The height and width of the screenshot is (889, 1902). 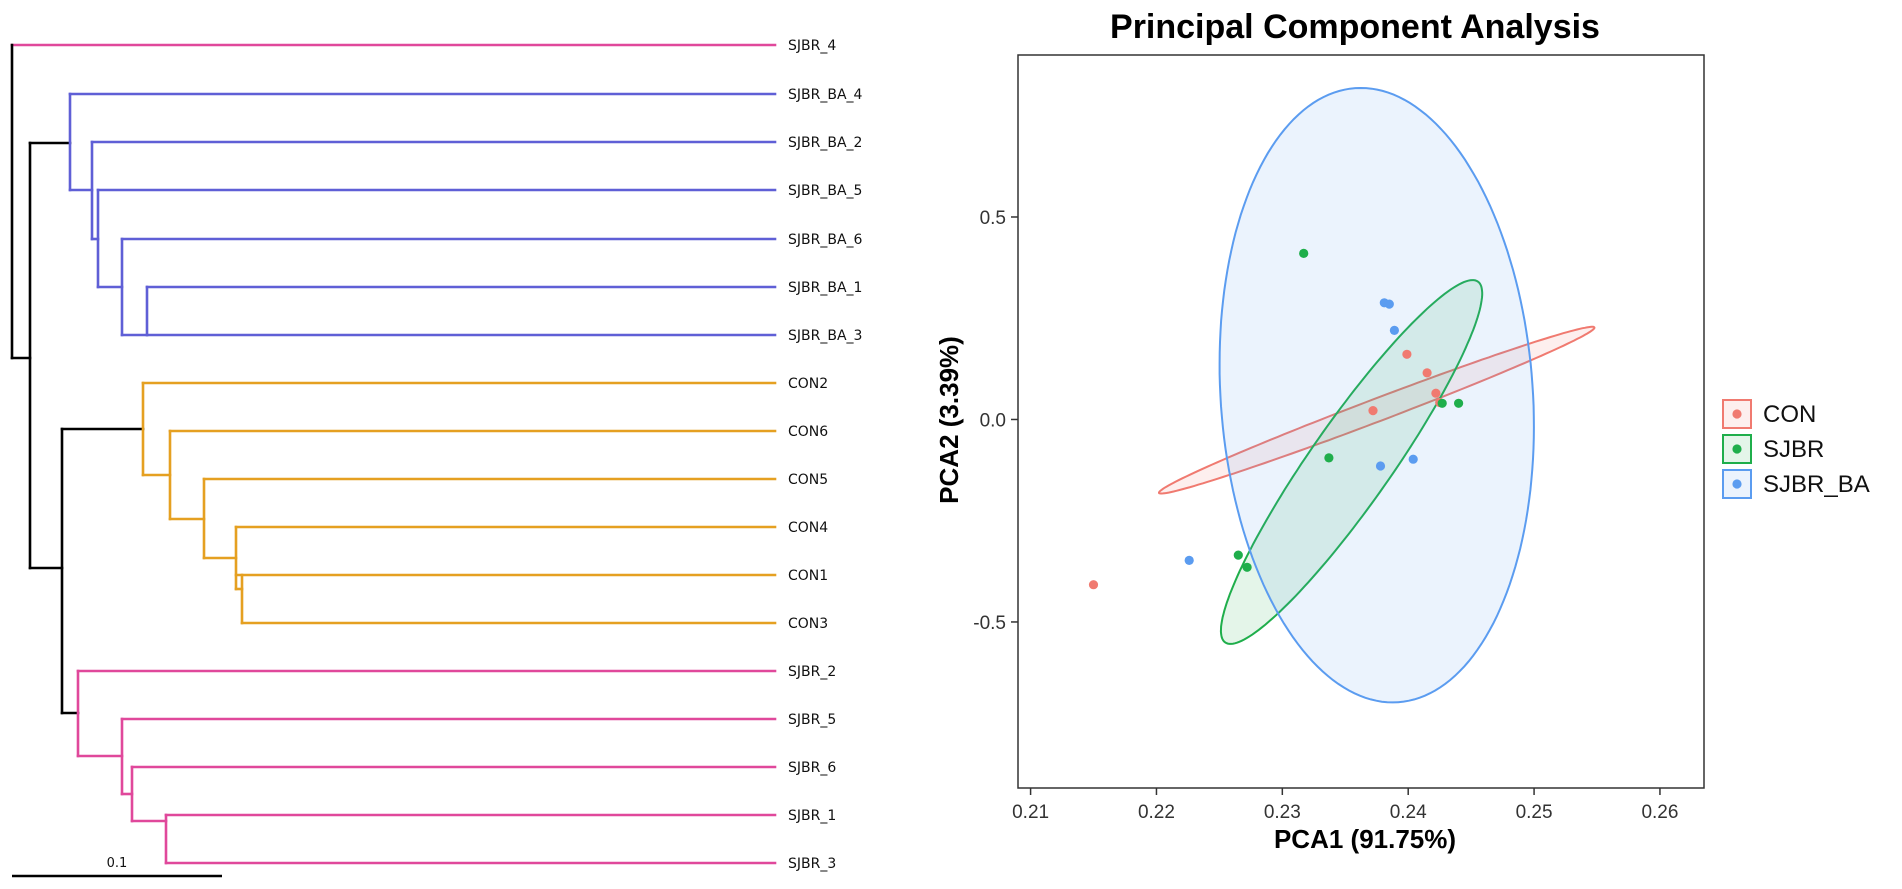 What do you see at coordinates (1365, 839) in the screenshot?
I see `x-axis-title: PCA1 (91.75%)` at bounding box center [1365, 839].